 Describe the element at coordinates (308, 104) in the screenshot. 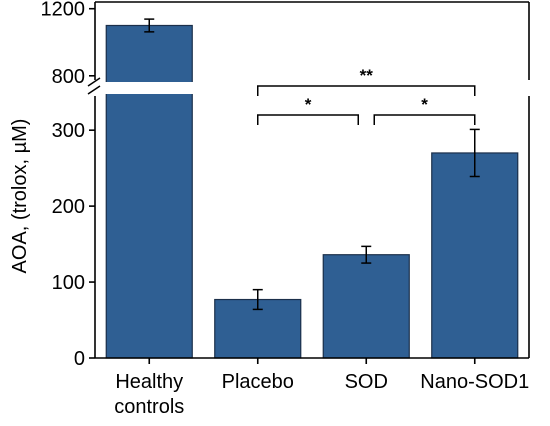

I see `significance-label-1: *` at that location.